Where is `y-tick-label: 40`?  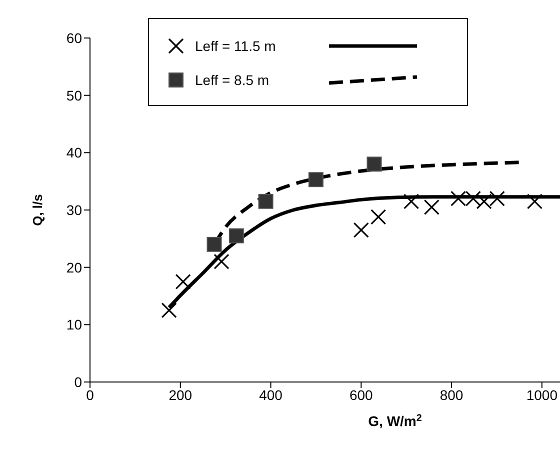 y-tick-label: 40 is located at coordinates (74, 152).